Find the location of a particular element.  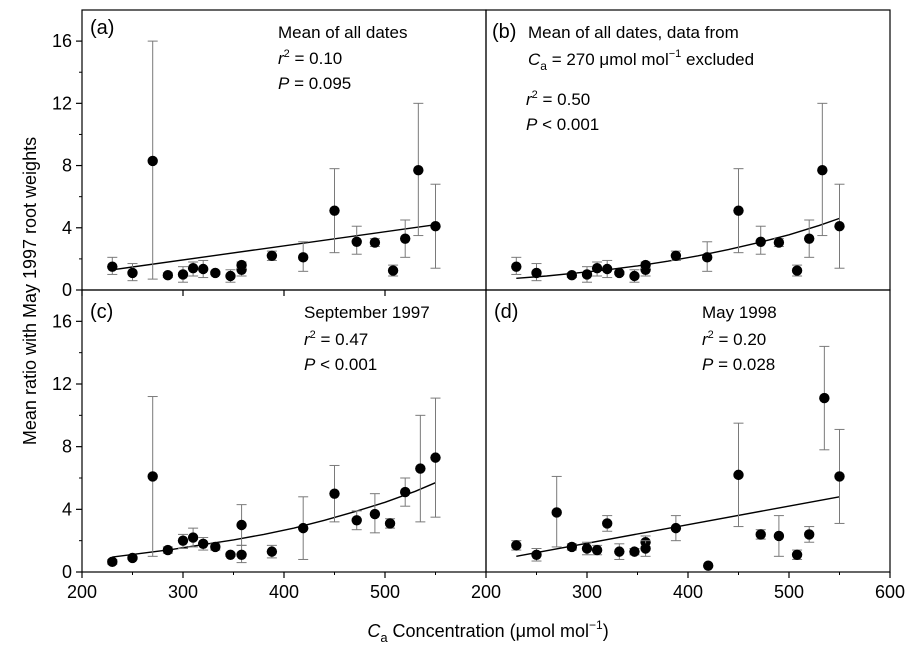

panel-d-xtick-label: 300 is located at coordinates (587, 592).